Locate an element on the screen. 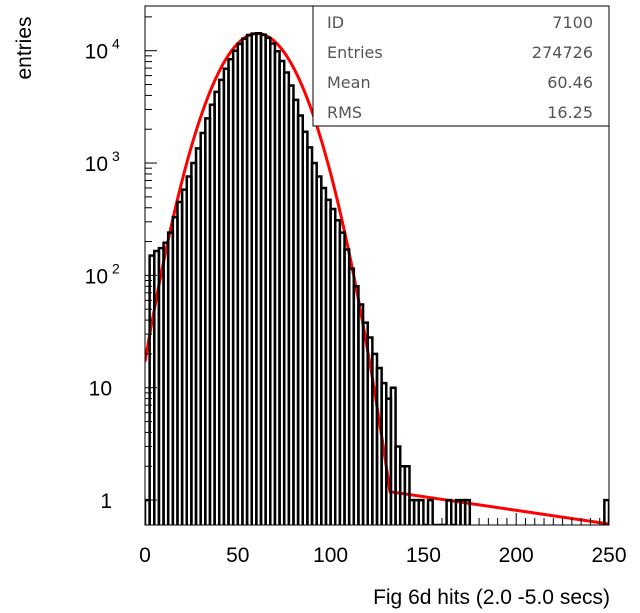 The width and height of the screenshot is (640, 613). stats-value: 274726 is located at coordinates (562, 52).